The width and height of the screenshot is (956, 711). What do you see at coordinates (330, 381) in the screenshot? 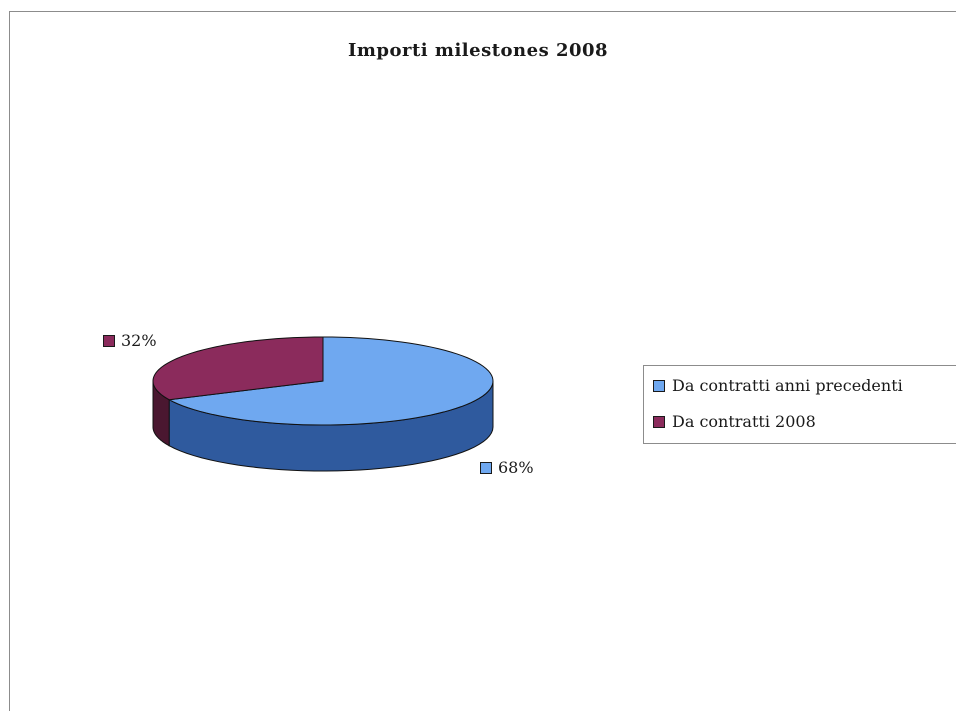
I see `pie-slice-da-contratti-anni-precedenti` at bounding box center [330, 381].